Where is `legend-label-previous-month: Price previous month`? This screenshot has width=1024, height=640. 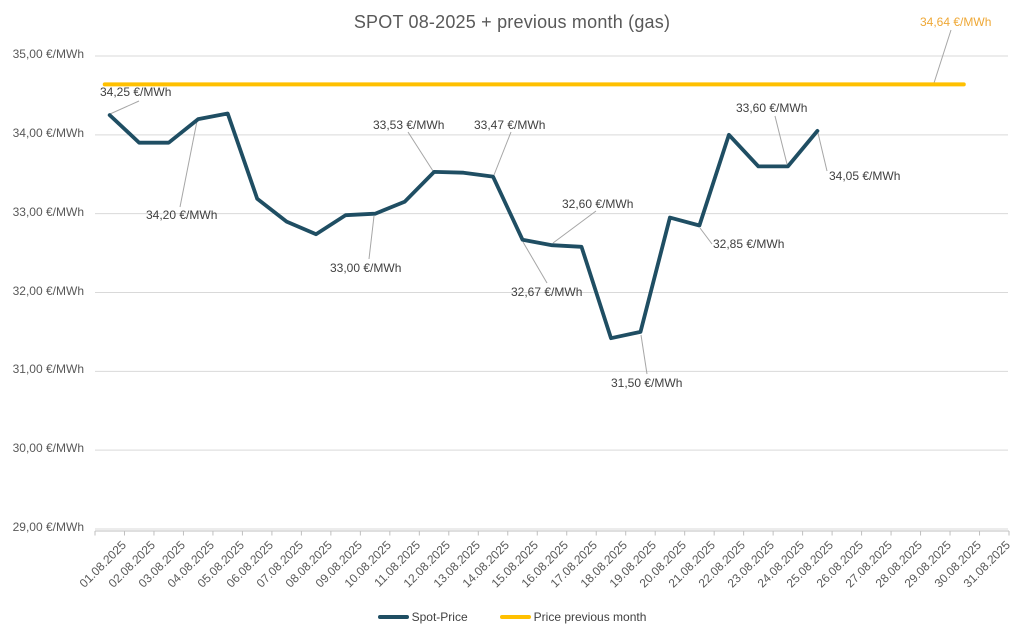
legend-label-previous-month: Price previous month is located at coordinates (590, 617).